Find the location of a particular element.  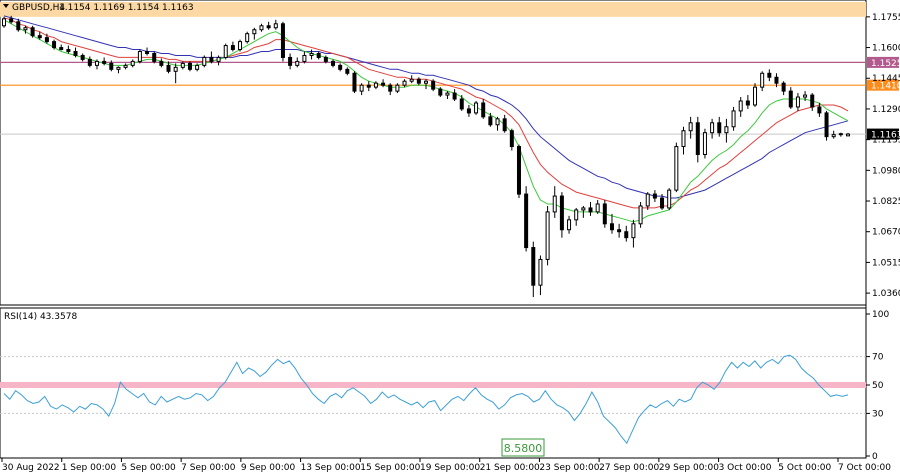

rsi-callout-label: 8.5800 is located at coordinates (523, 448).